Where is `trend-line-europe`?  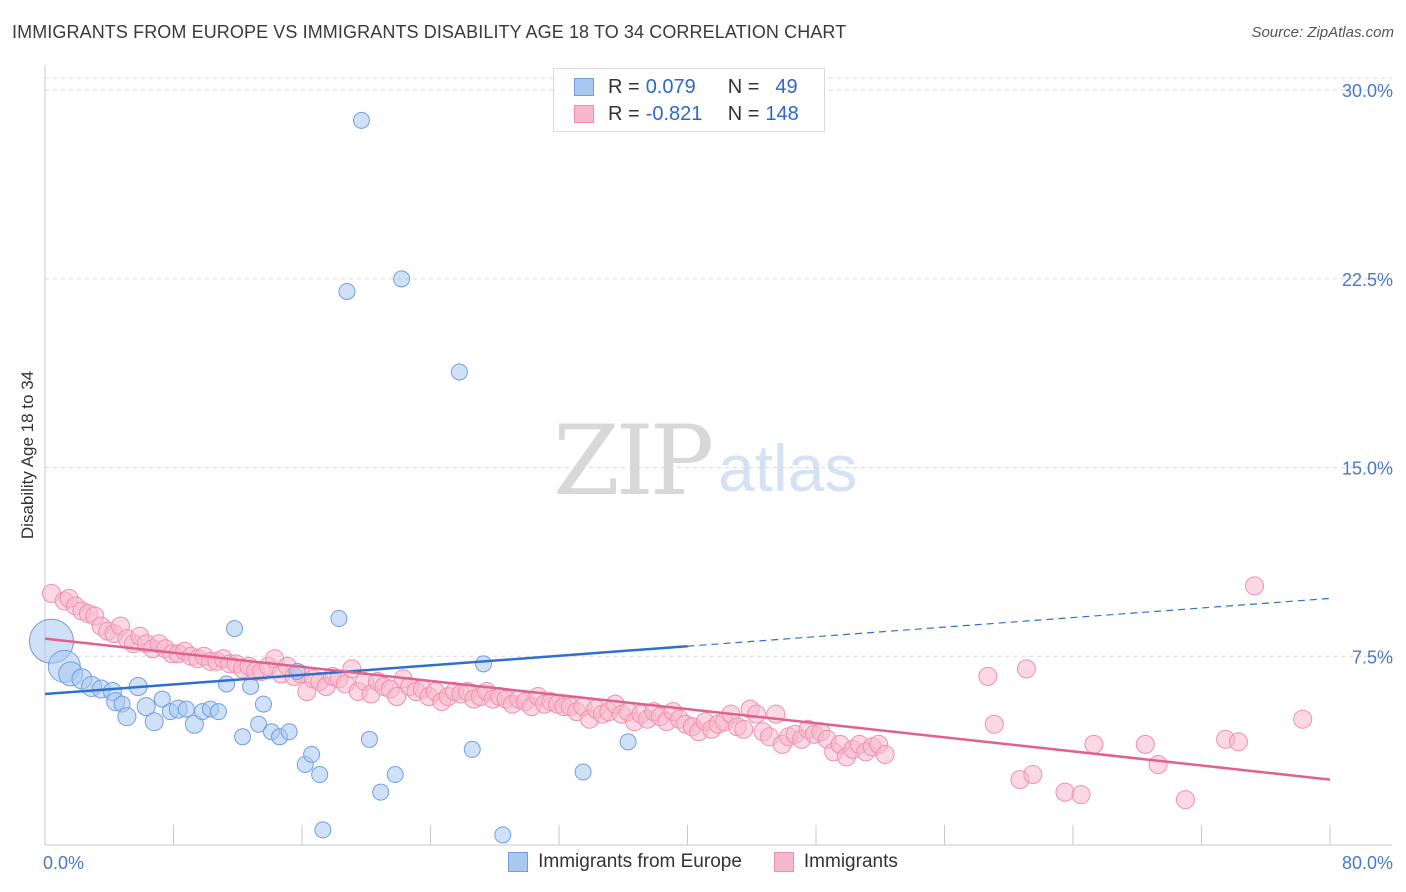
trend-line-europe is located at coordinates (366, 670).